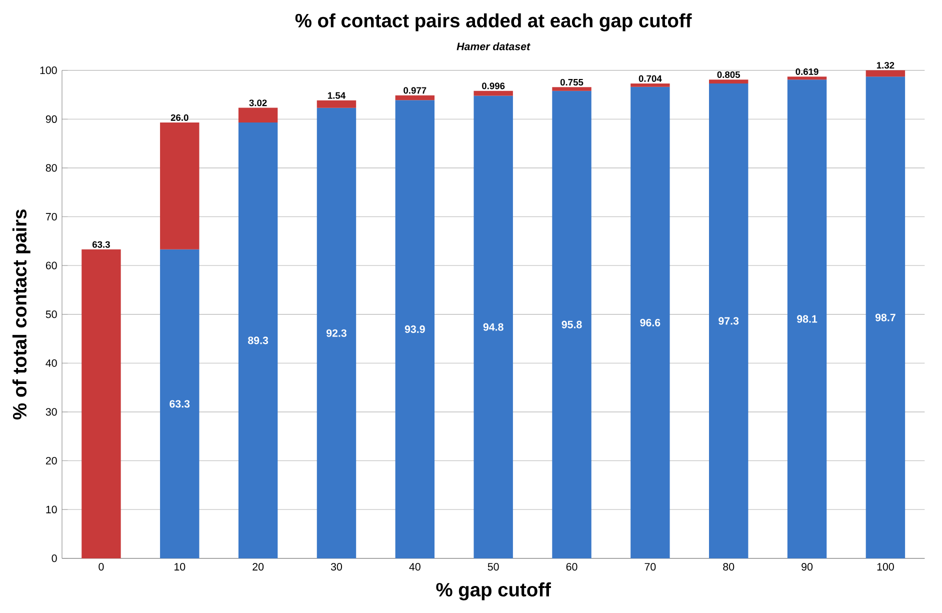  I want to click on data-label: 0.755, so click(572, 82).